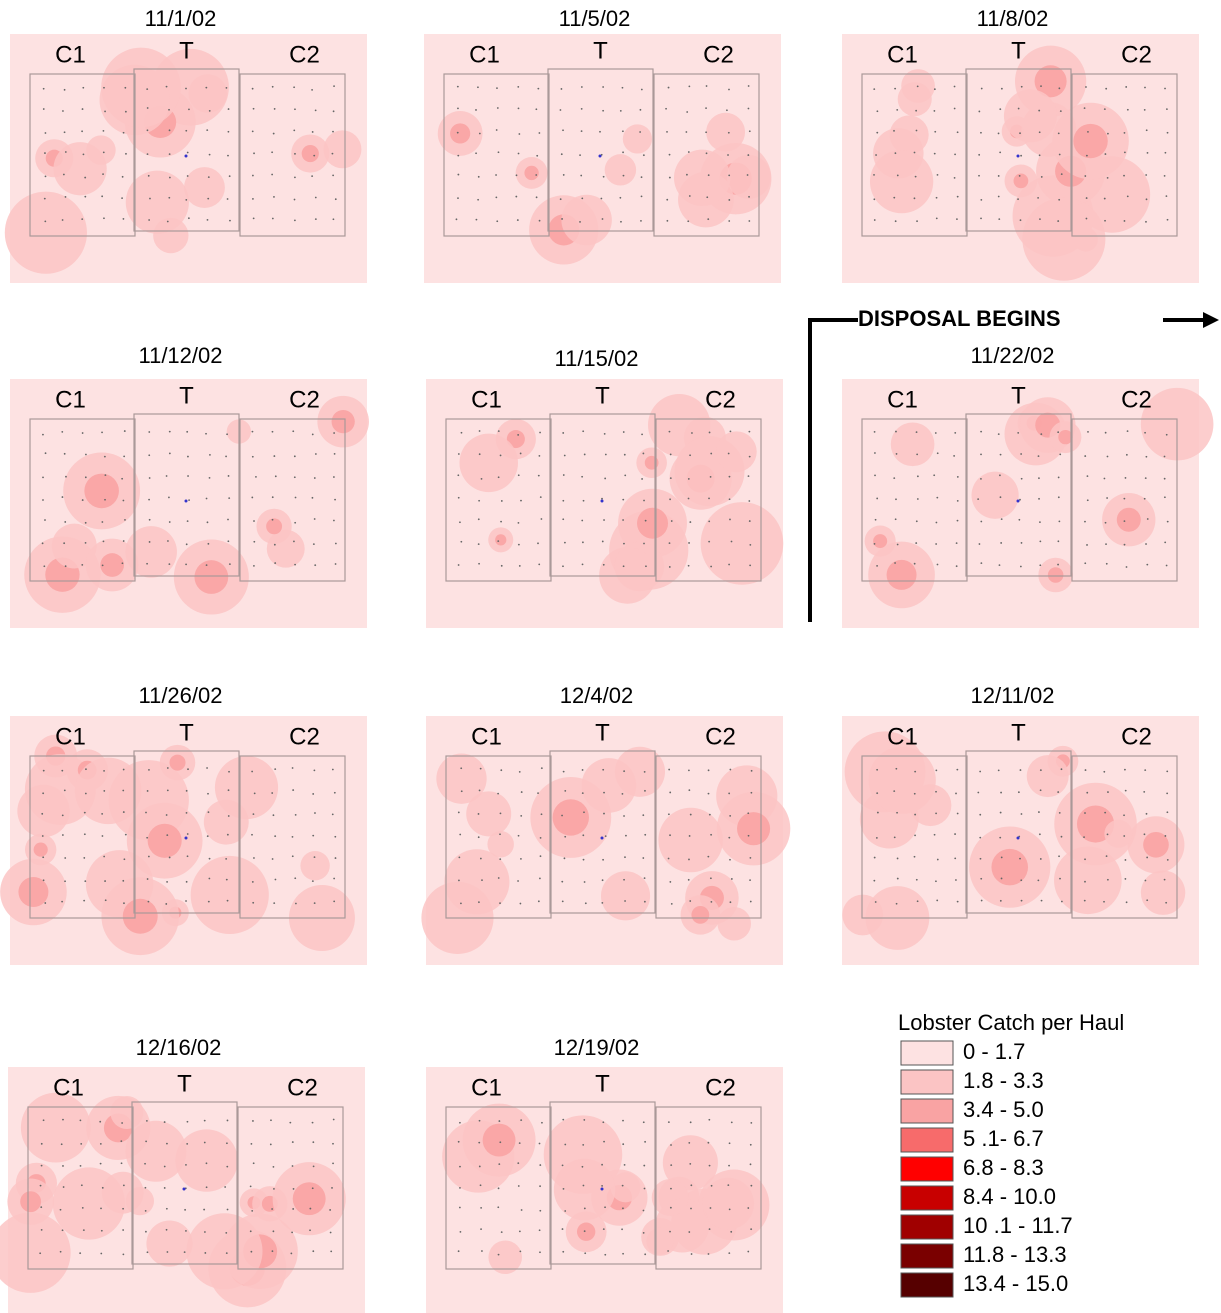 The image size is (1221, 1313). What do you see at coordinates (486, 399) in the screenshot?
I see `zone-label: C1` at bounding box center [486, 399].